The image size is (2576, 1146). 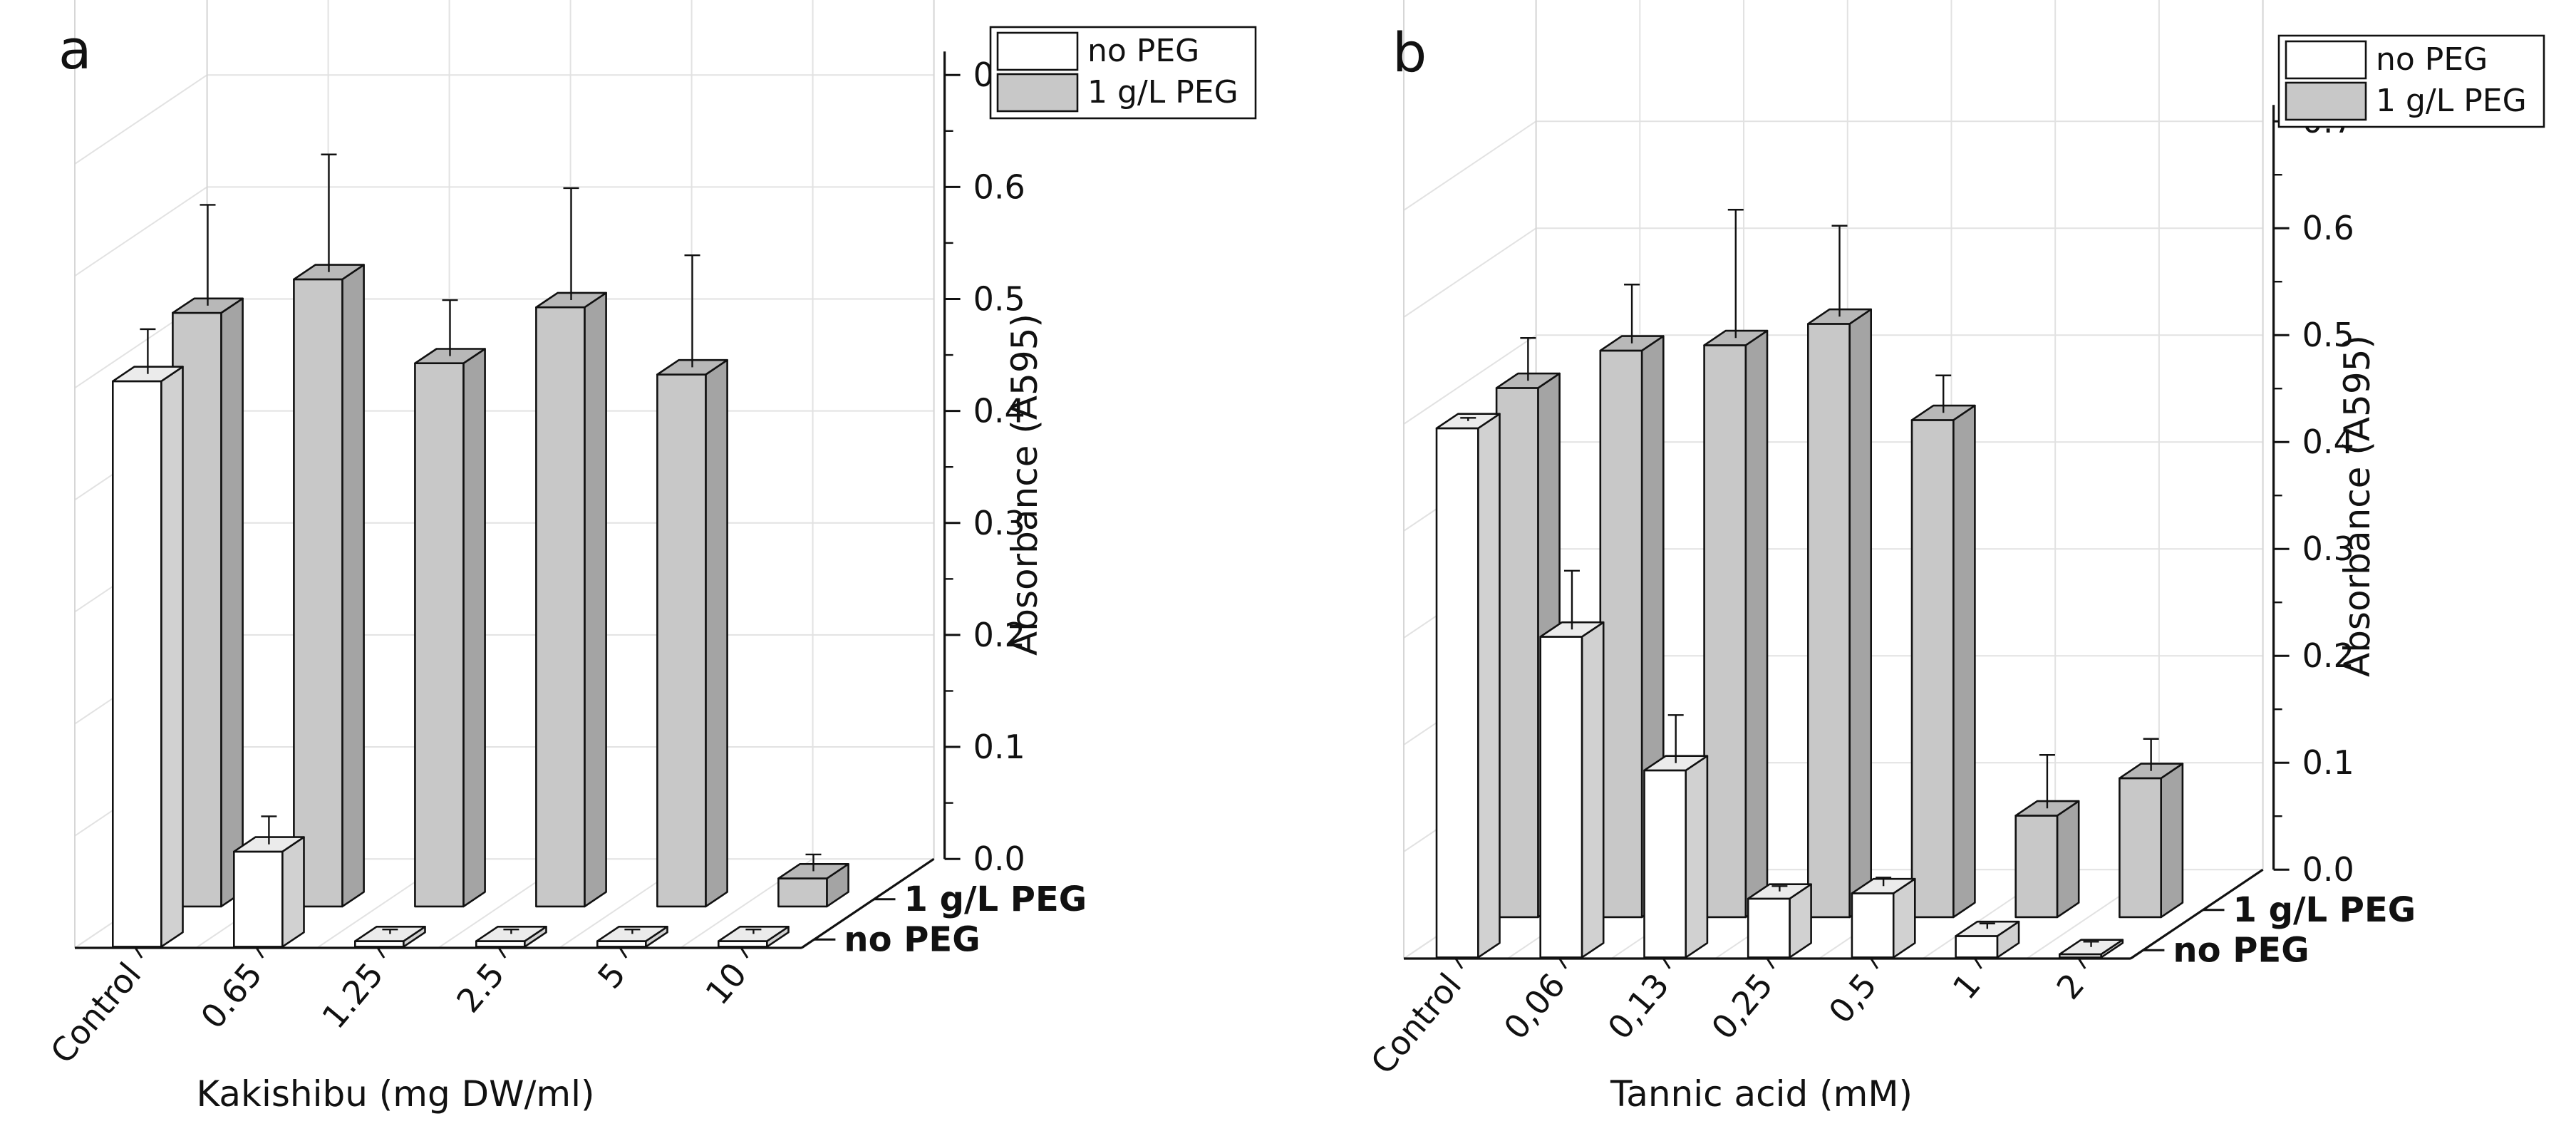 What do you see at coordinates (2328, 869) in the screenshot?
I see `y-tick-label: 0.0` at bounding box center [2328, 869].